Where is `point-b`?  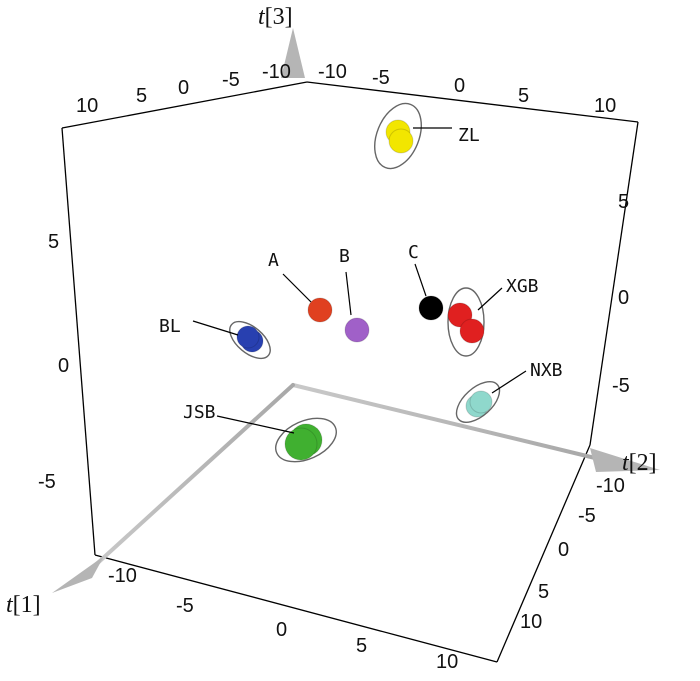
point-b is located at coordinates (357, 330).